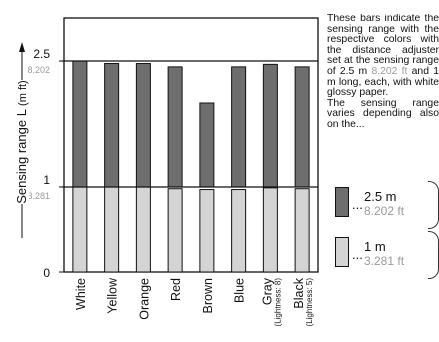 The width and height of the screenshot is (439, 342). Describe the element at coordinates (267, 291) in the screenshot. I see `category-label-gray: Gray` at that location.